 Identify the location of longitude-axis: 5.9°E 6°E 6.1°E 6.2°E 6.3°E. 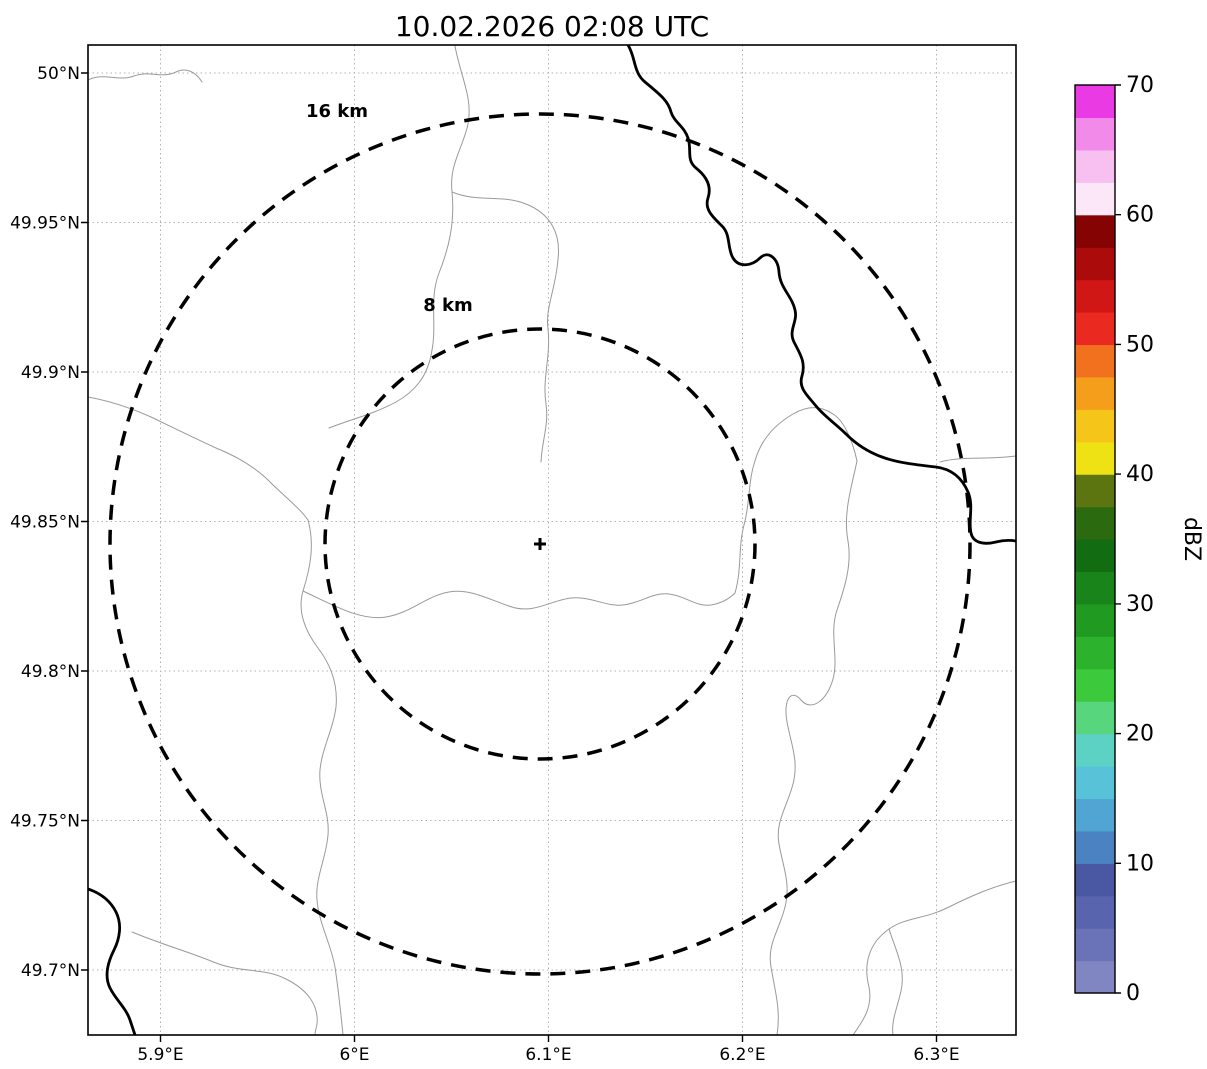
(548, 1055).